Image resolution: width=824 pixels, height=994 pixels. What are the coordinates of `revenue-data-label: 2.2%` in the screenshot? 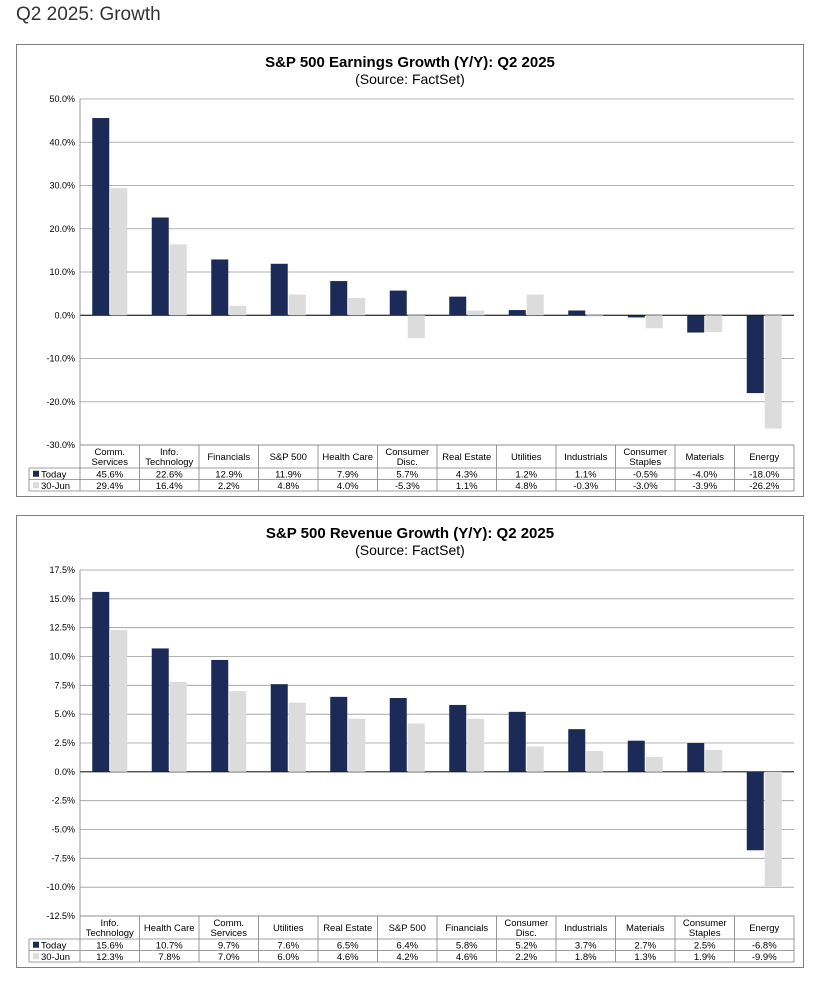 It's located at (526, 957).